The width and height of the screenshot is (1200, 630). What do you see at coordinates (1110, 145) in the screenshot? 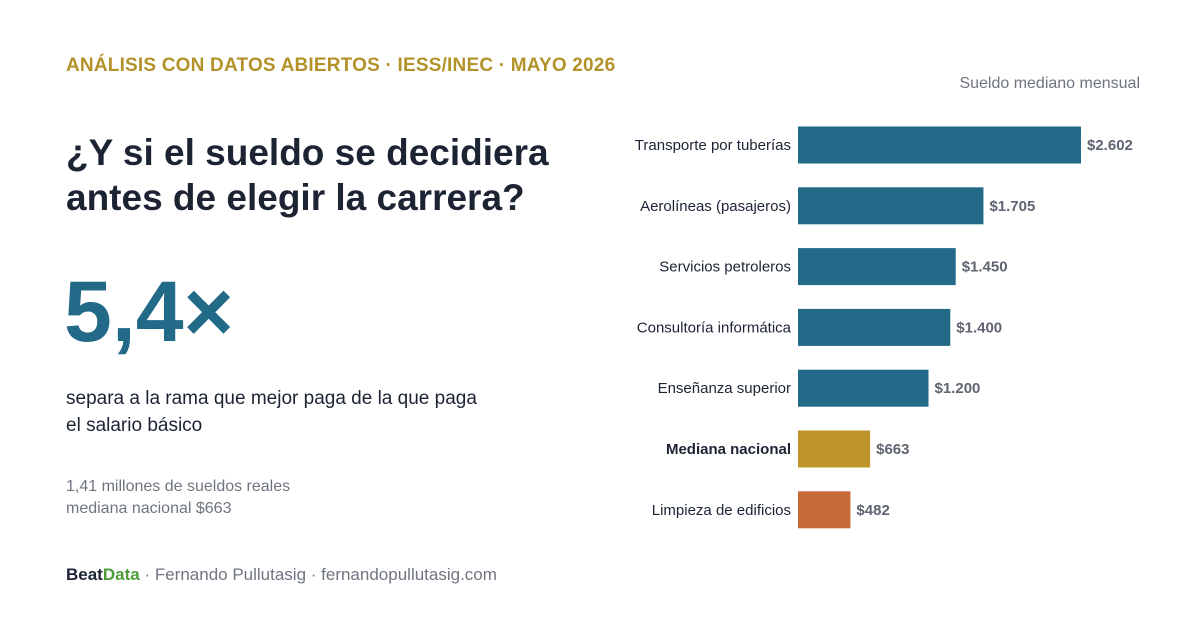
I see `value-label-1: $2.602` at bounding box center [1110, 145].